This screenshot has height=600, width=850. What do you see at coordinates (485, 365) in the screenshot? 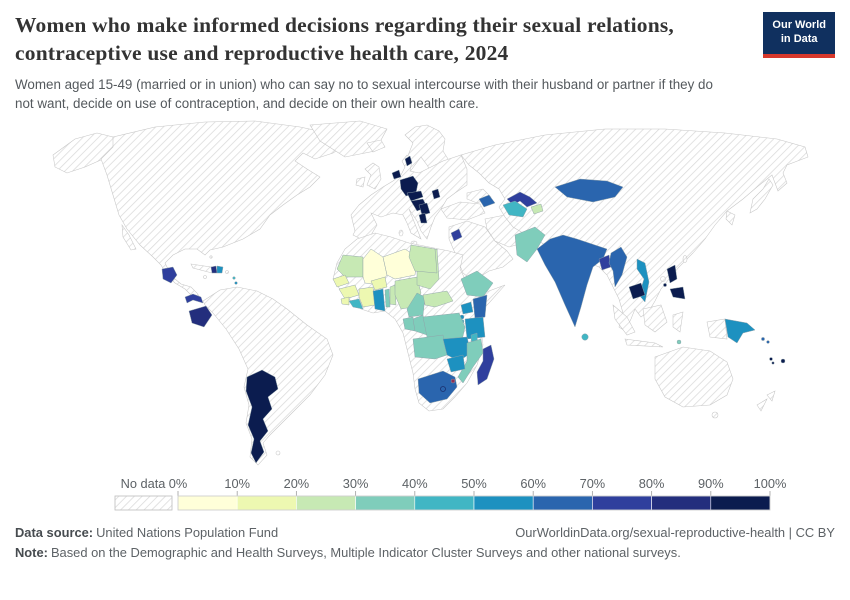
I see `country-madagascar` at bounding box center [485, 365].